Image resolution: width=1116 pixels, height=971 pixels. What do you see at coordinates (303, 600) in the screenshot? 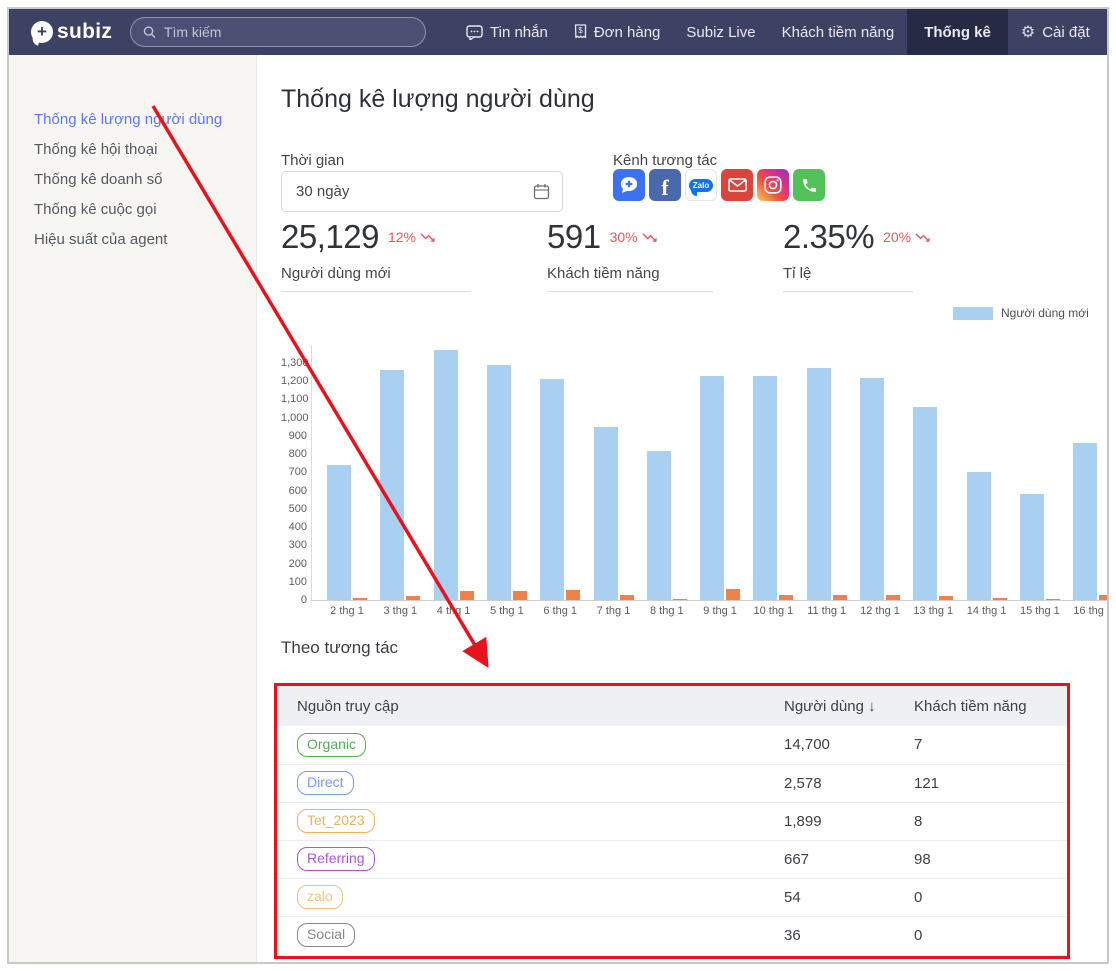
I see `y-axis-tick: 0` at bounding box center [303, 600].